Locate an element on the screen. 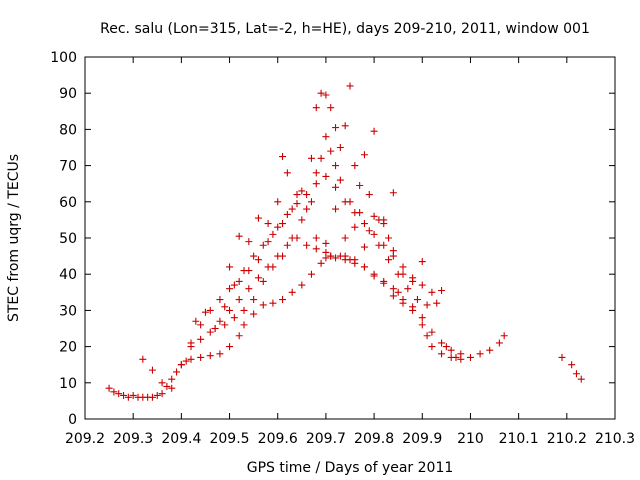 The width and height of the screenshot is (640, 480). y-tick-label: 20 is located at coordinates (68, 348).